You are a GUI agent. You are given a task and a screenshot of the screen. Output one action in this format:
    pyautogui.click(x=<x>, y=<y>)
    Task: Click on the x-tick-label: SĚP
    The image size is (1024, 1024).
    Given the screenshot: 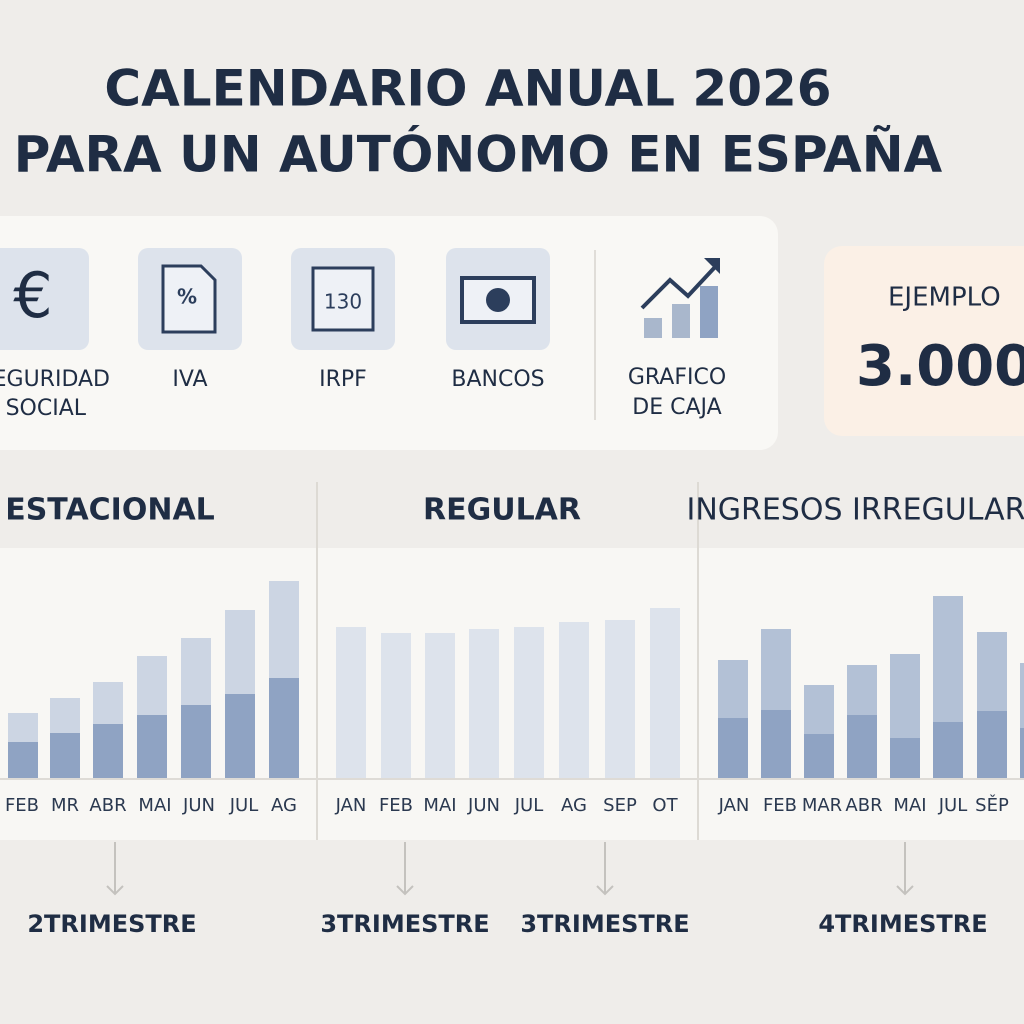 What is the action you would take?
    pyautogui.click(x=992, y=805)
    